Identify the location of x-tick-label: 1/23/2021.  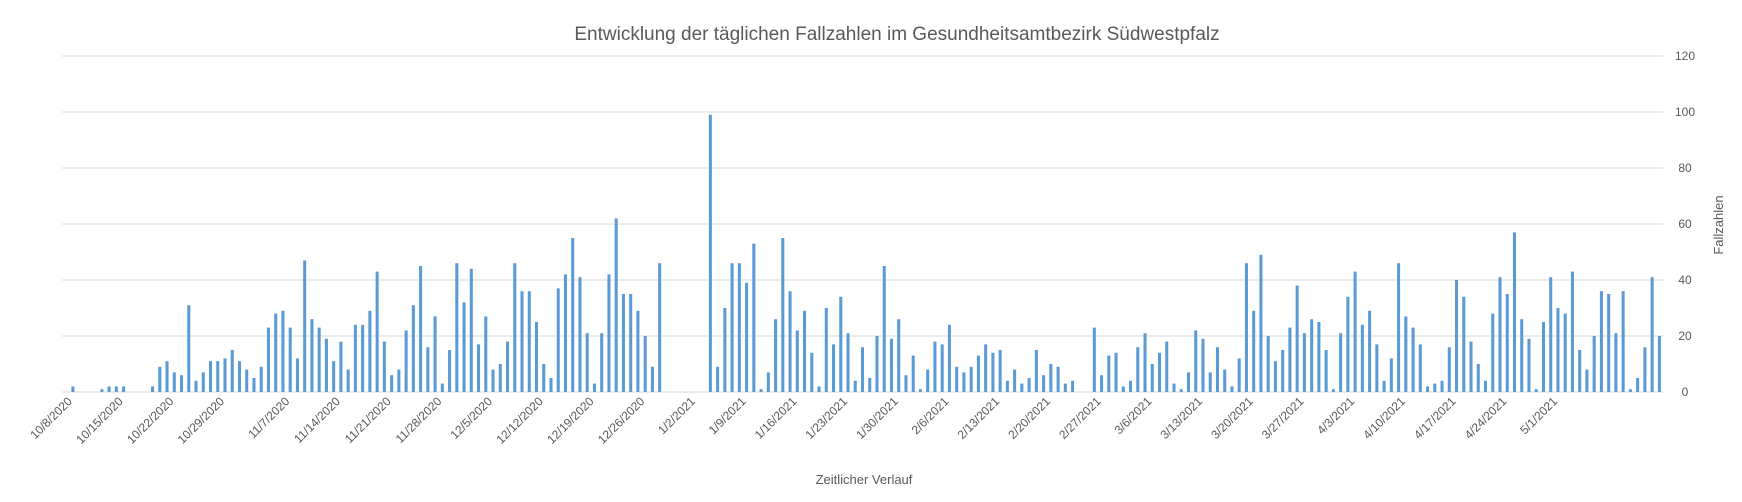
(826, 418).